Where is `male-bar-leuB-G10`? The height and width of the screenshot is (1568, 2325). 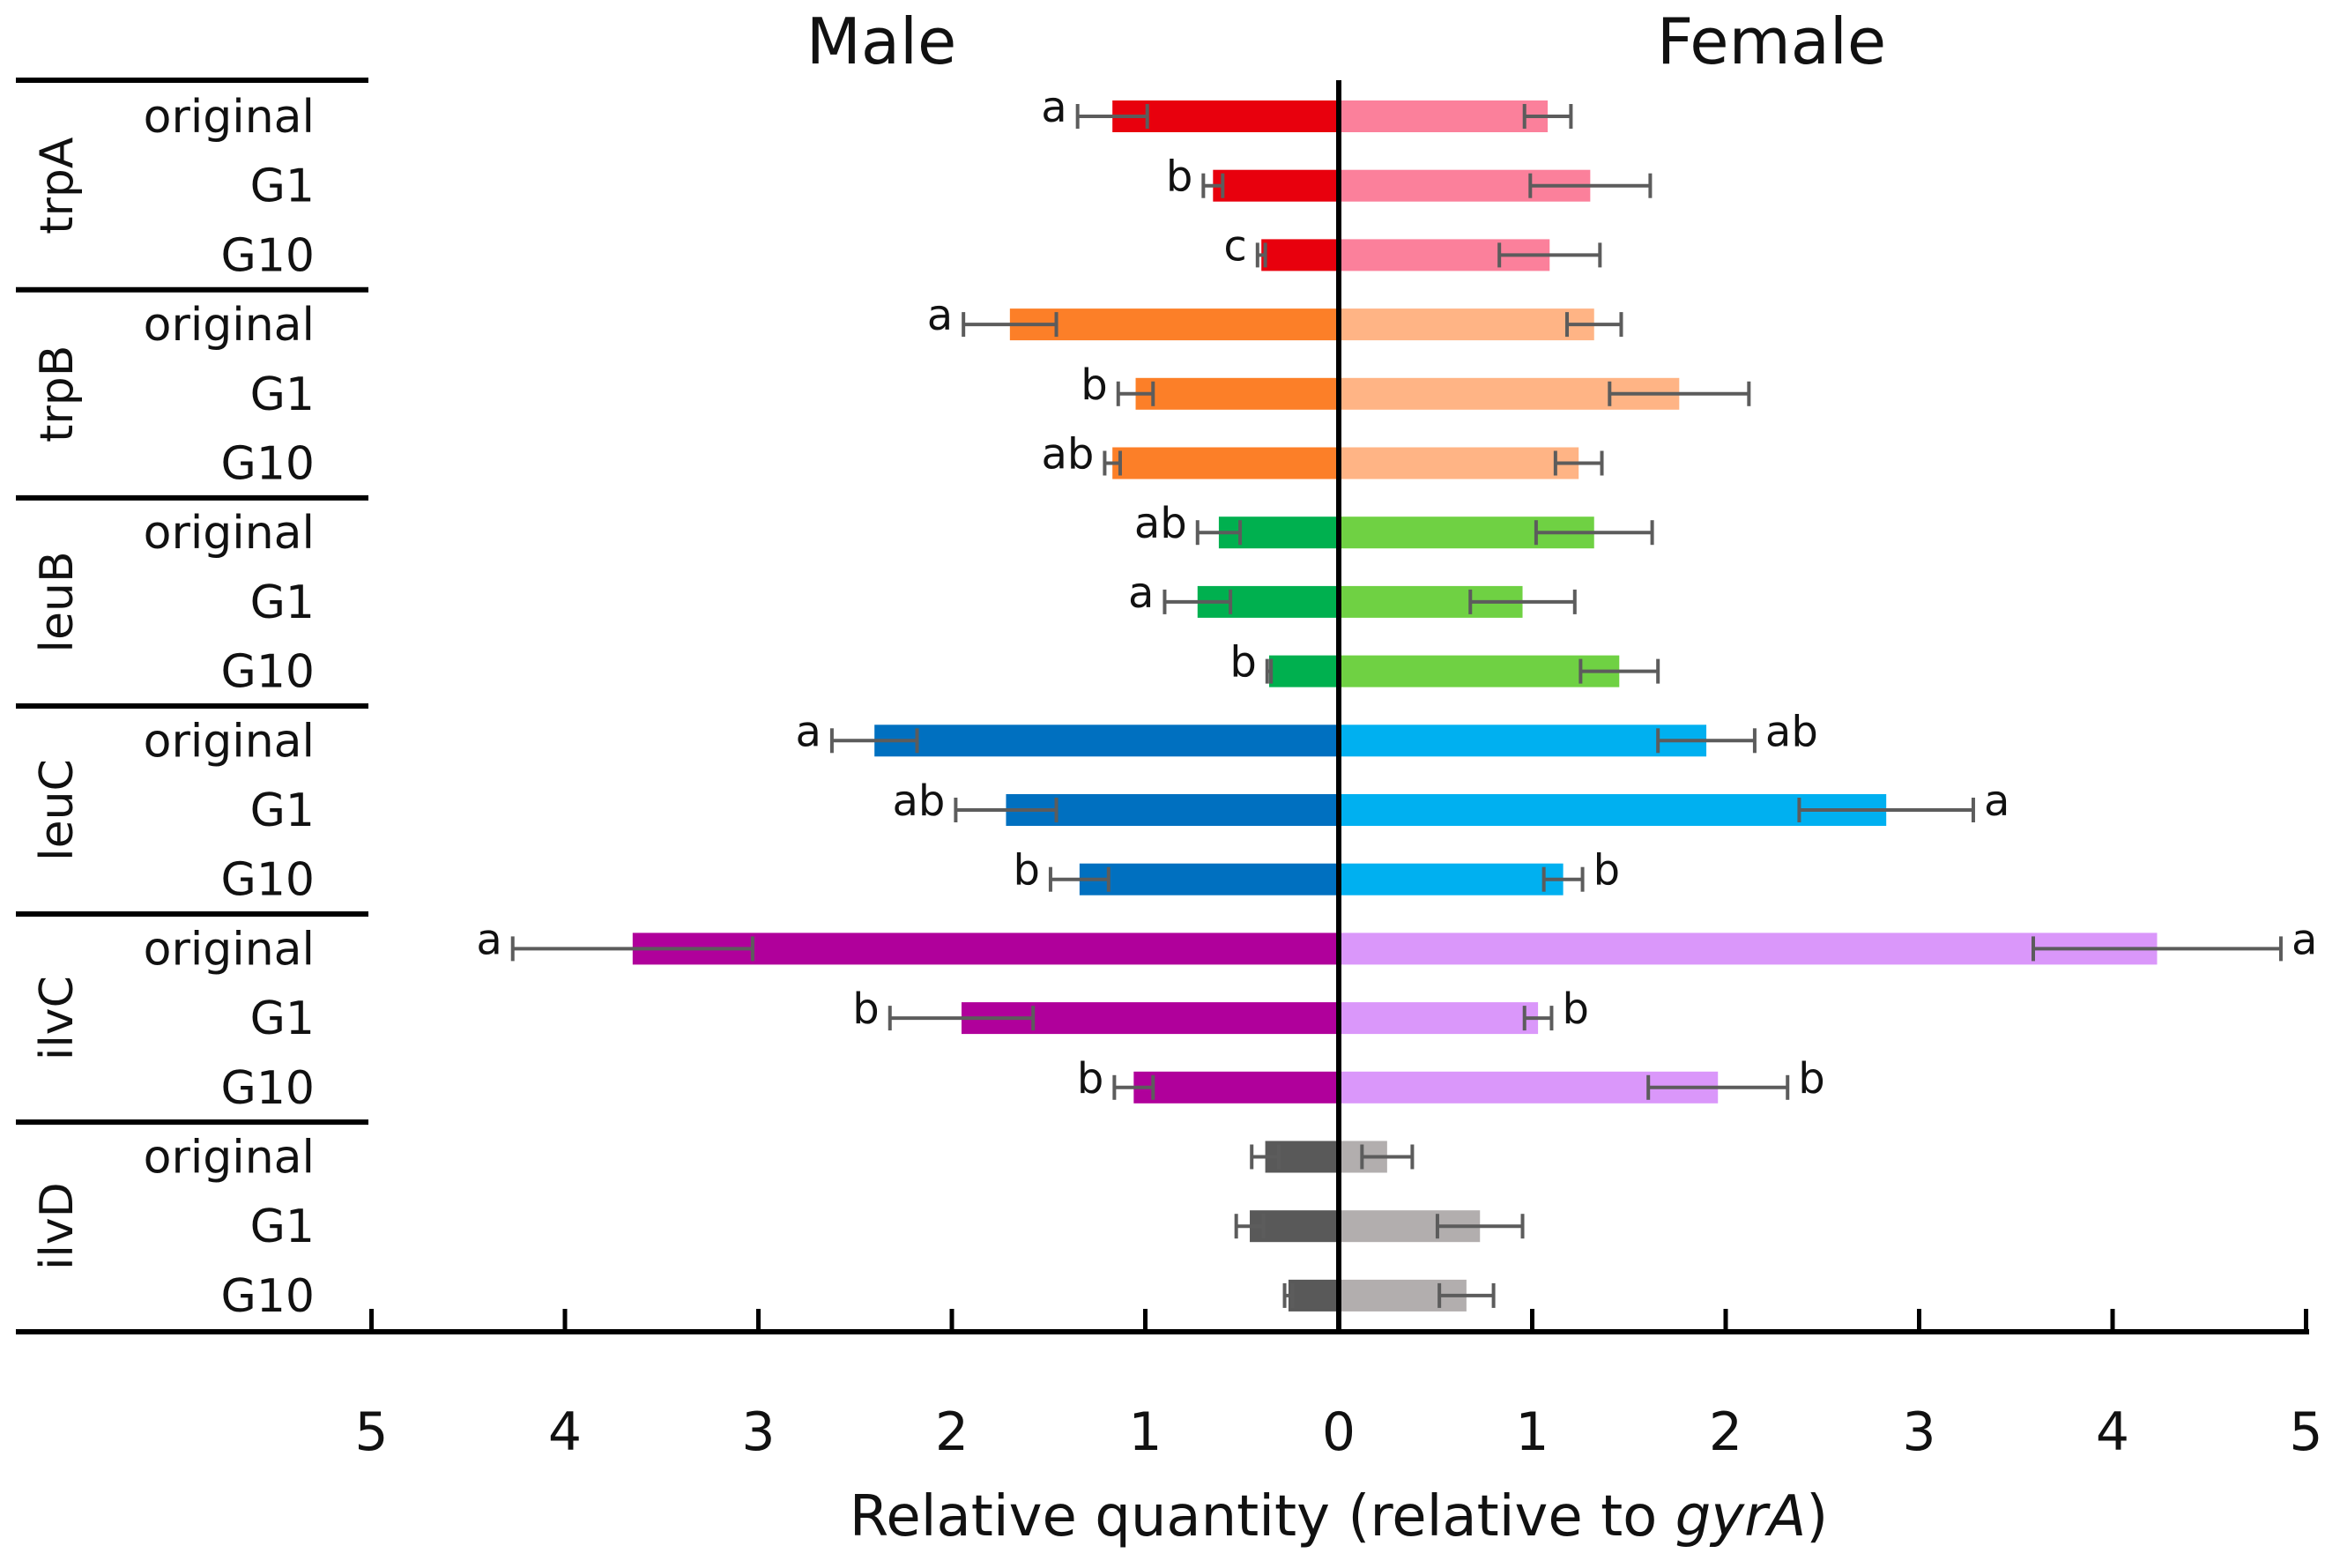 male-bar-leuB-G10 is located at coordinates (1303, 671).